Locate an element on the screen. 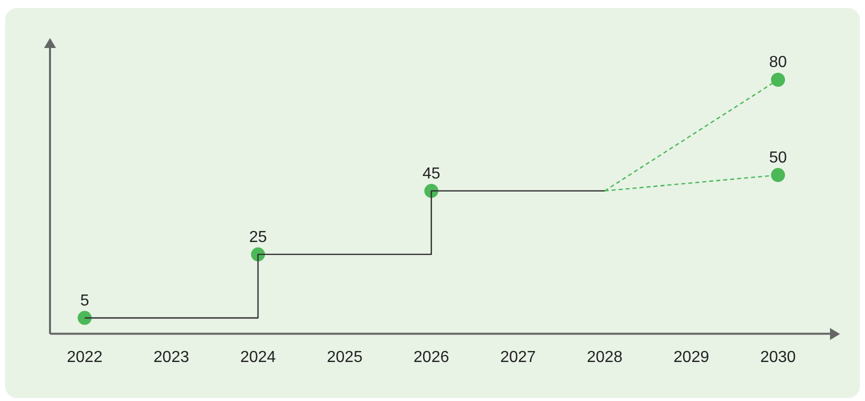 Image resolution: width=865 pixels, height=401 pixels. x-tick-label: 2028 is located at coordinates (604, 357).